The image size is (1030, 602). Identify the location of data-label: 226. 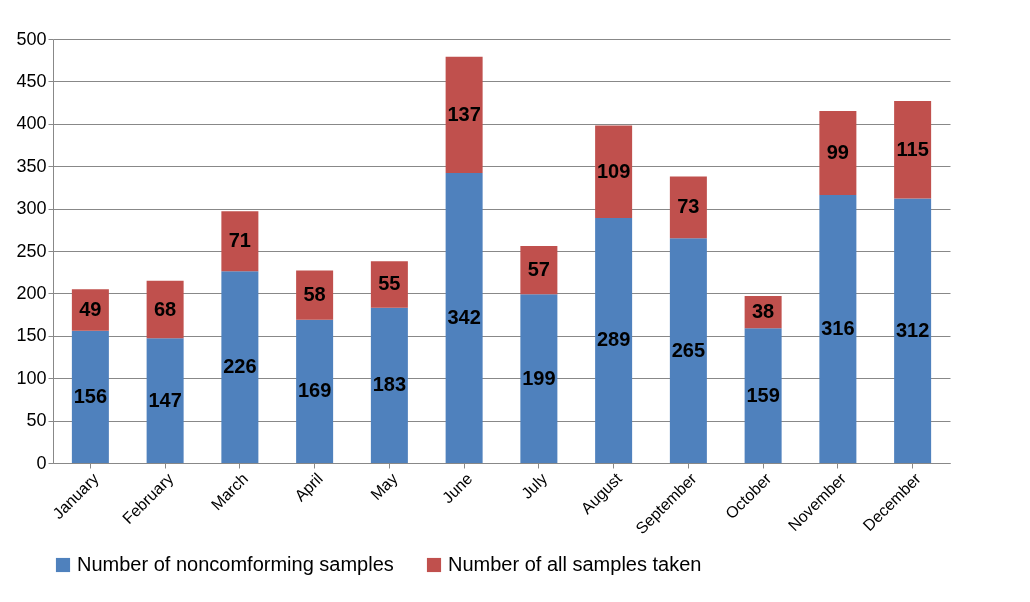
(240, 366).